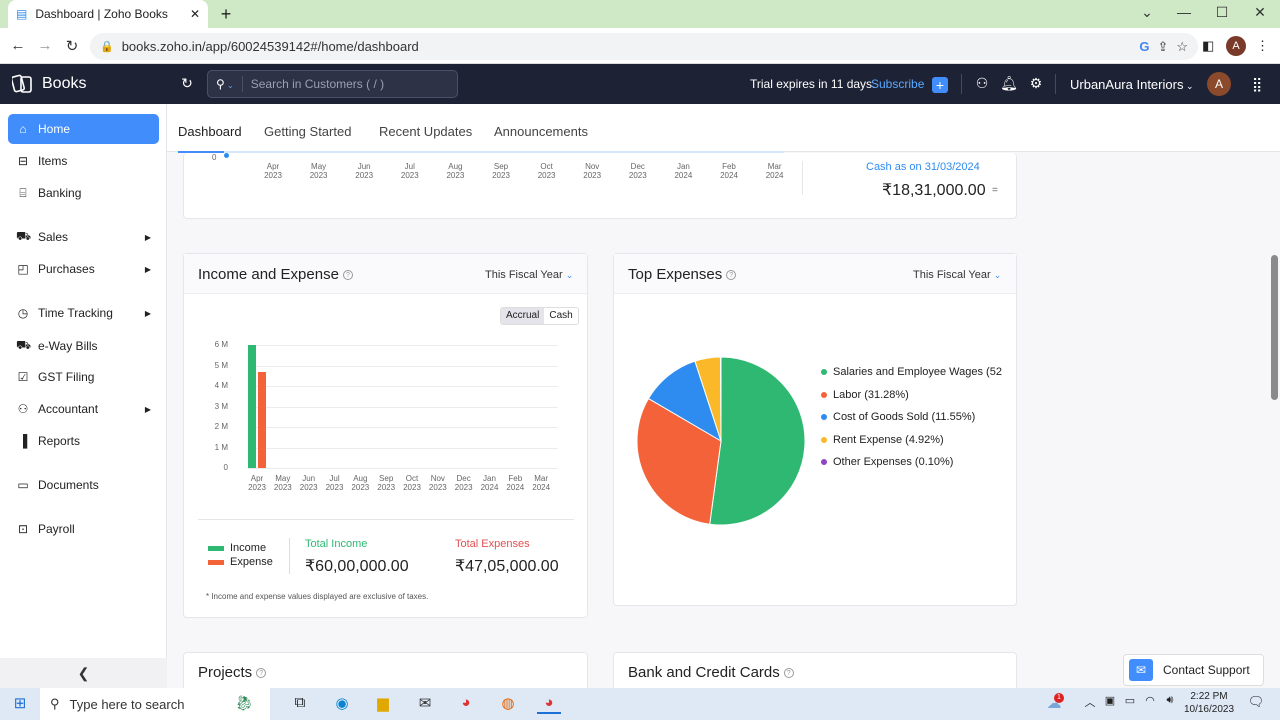 The image size is (1280, 720). Describe the element at coordinates (723, 128) in the screenshot. I see `dashboard-tabs` at that location.